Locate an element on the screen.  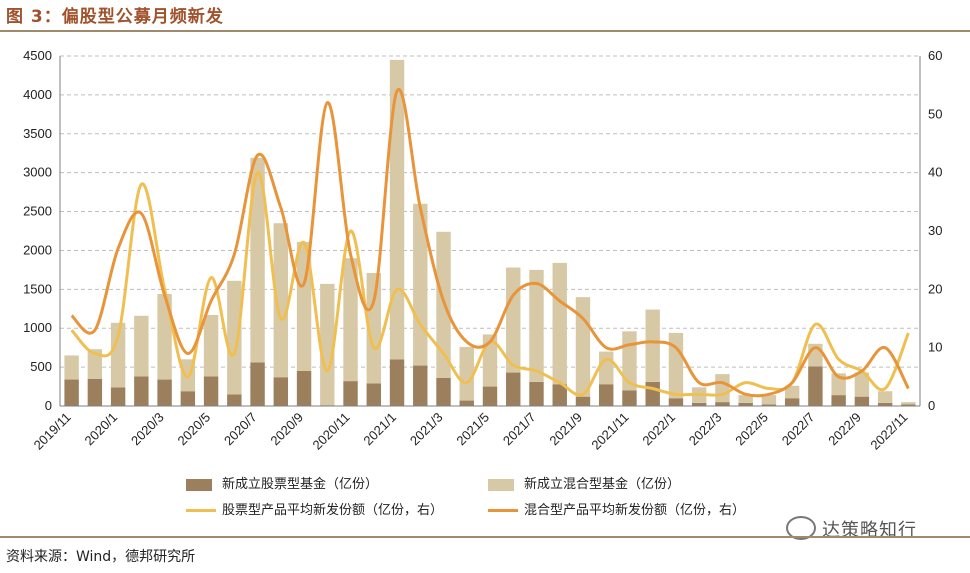
x-tick-label: 2020/7 is located at coordinates (240, 429).